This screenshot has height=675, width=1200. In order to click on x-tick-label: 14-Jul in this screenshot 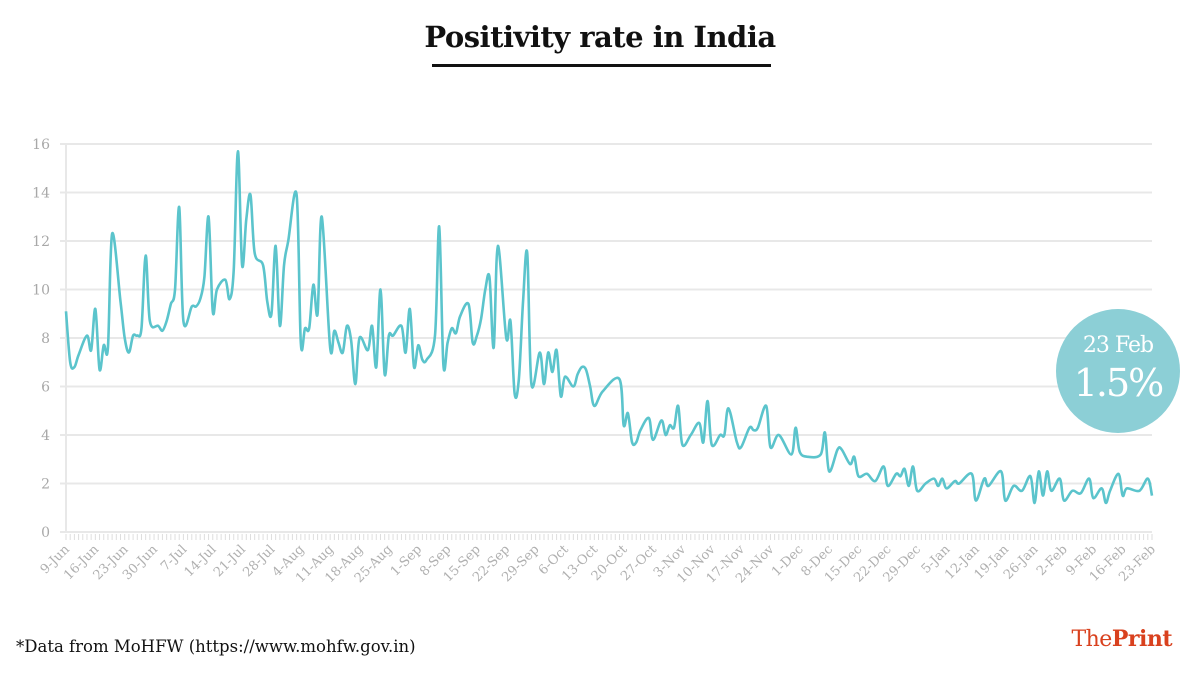, I will do `click(201, 561)`.